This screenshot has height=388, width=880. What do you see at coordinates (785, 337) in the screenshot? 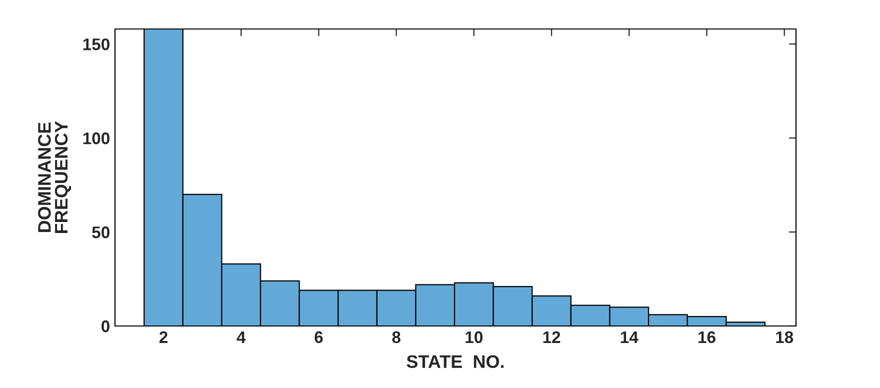
I see `x-tick-label: 18` at bounding box center [785, 337].